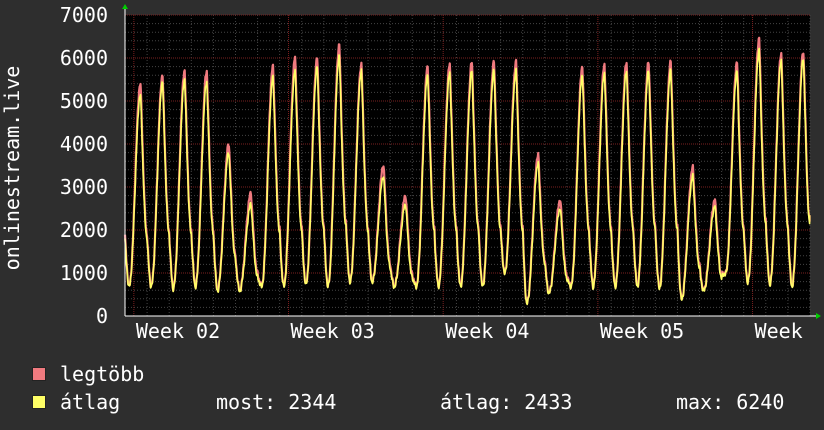 Image resolution: width=824 pixels, height=430 pixels. I want to click on x-tick-label: Week, so click(779, 331).